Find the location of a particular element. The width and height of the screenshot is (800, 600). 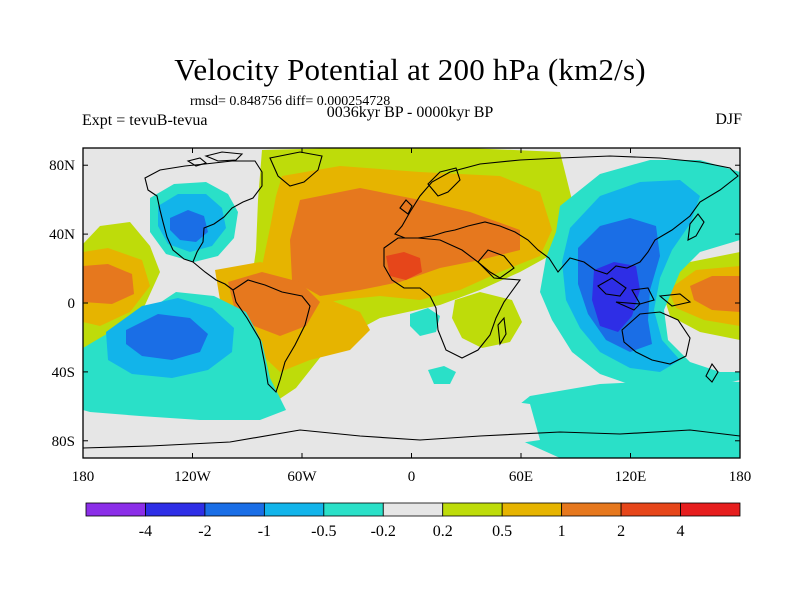

coastline-africa is located at coordinates (452, 298).